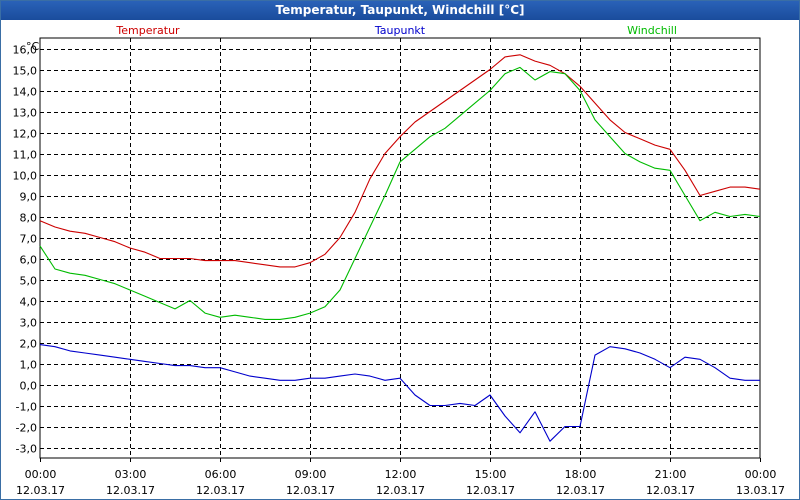 This screenshot has height=500, width=800. What do you see at coordinates (311, 474) in the screenshot?
I see `x-tick-time: 09:00` at bounding box center [311, 474].